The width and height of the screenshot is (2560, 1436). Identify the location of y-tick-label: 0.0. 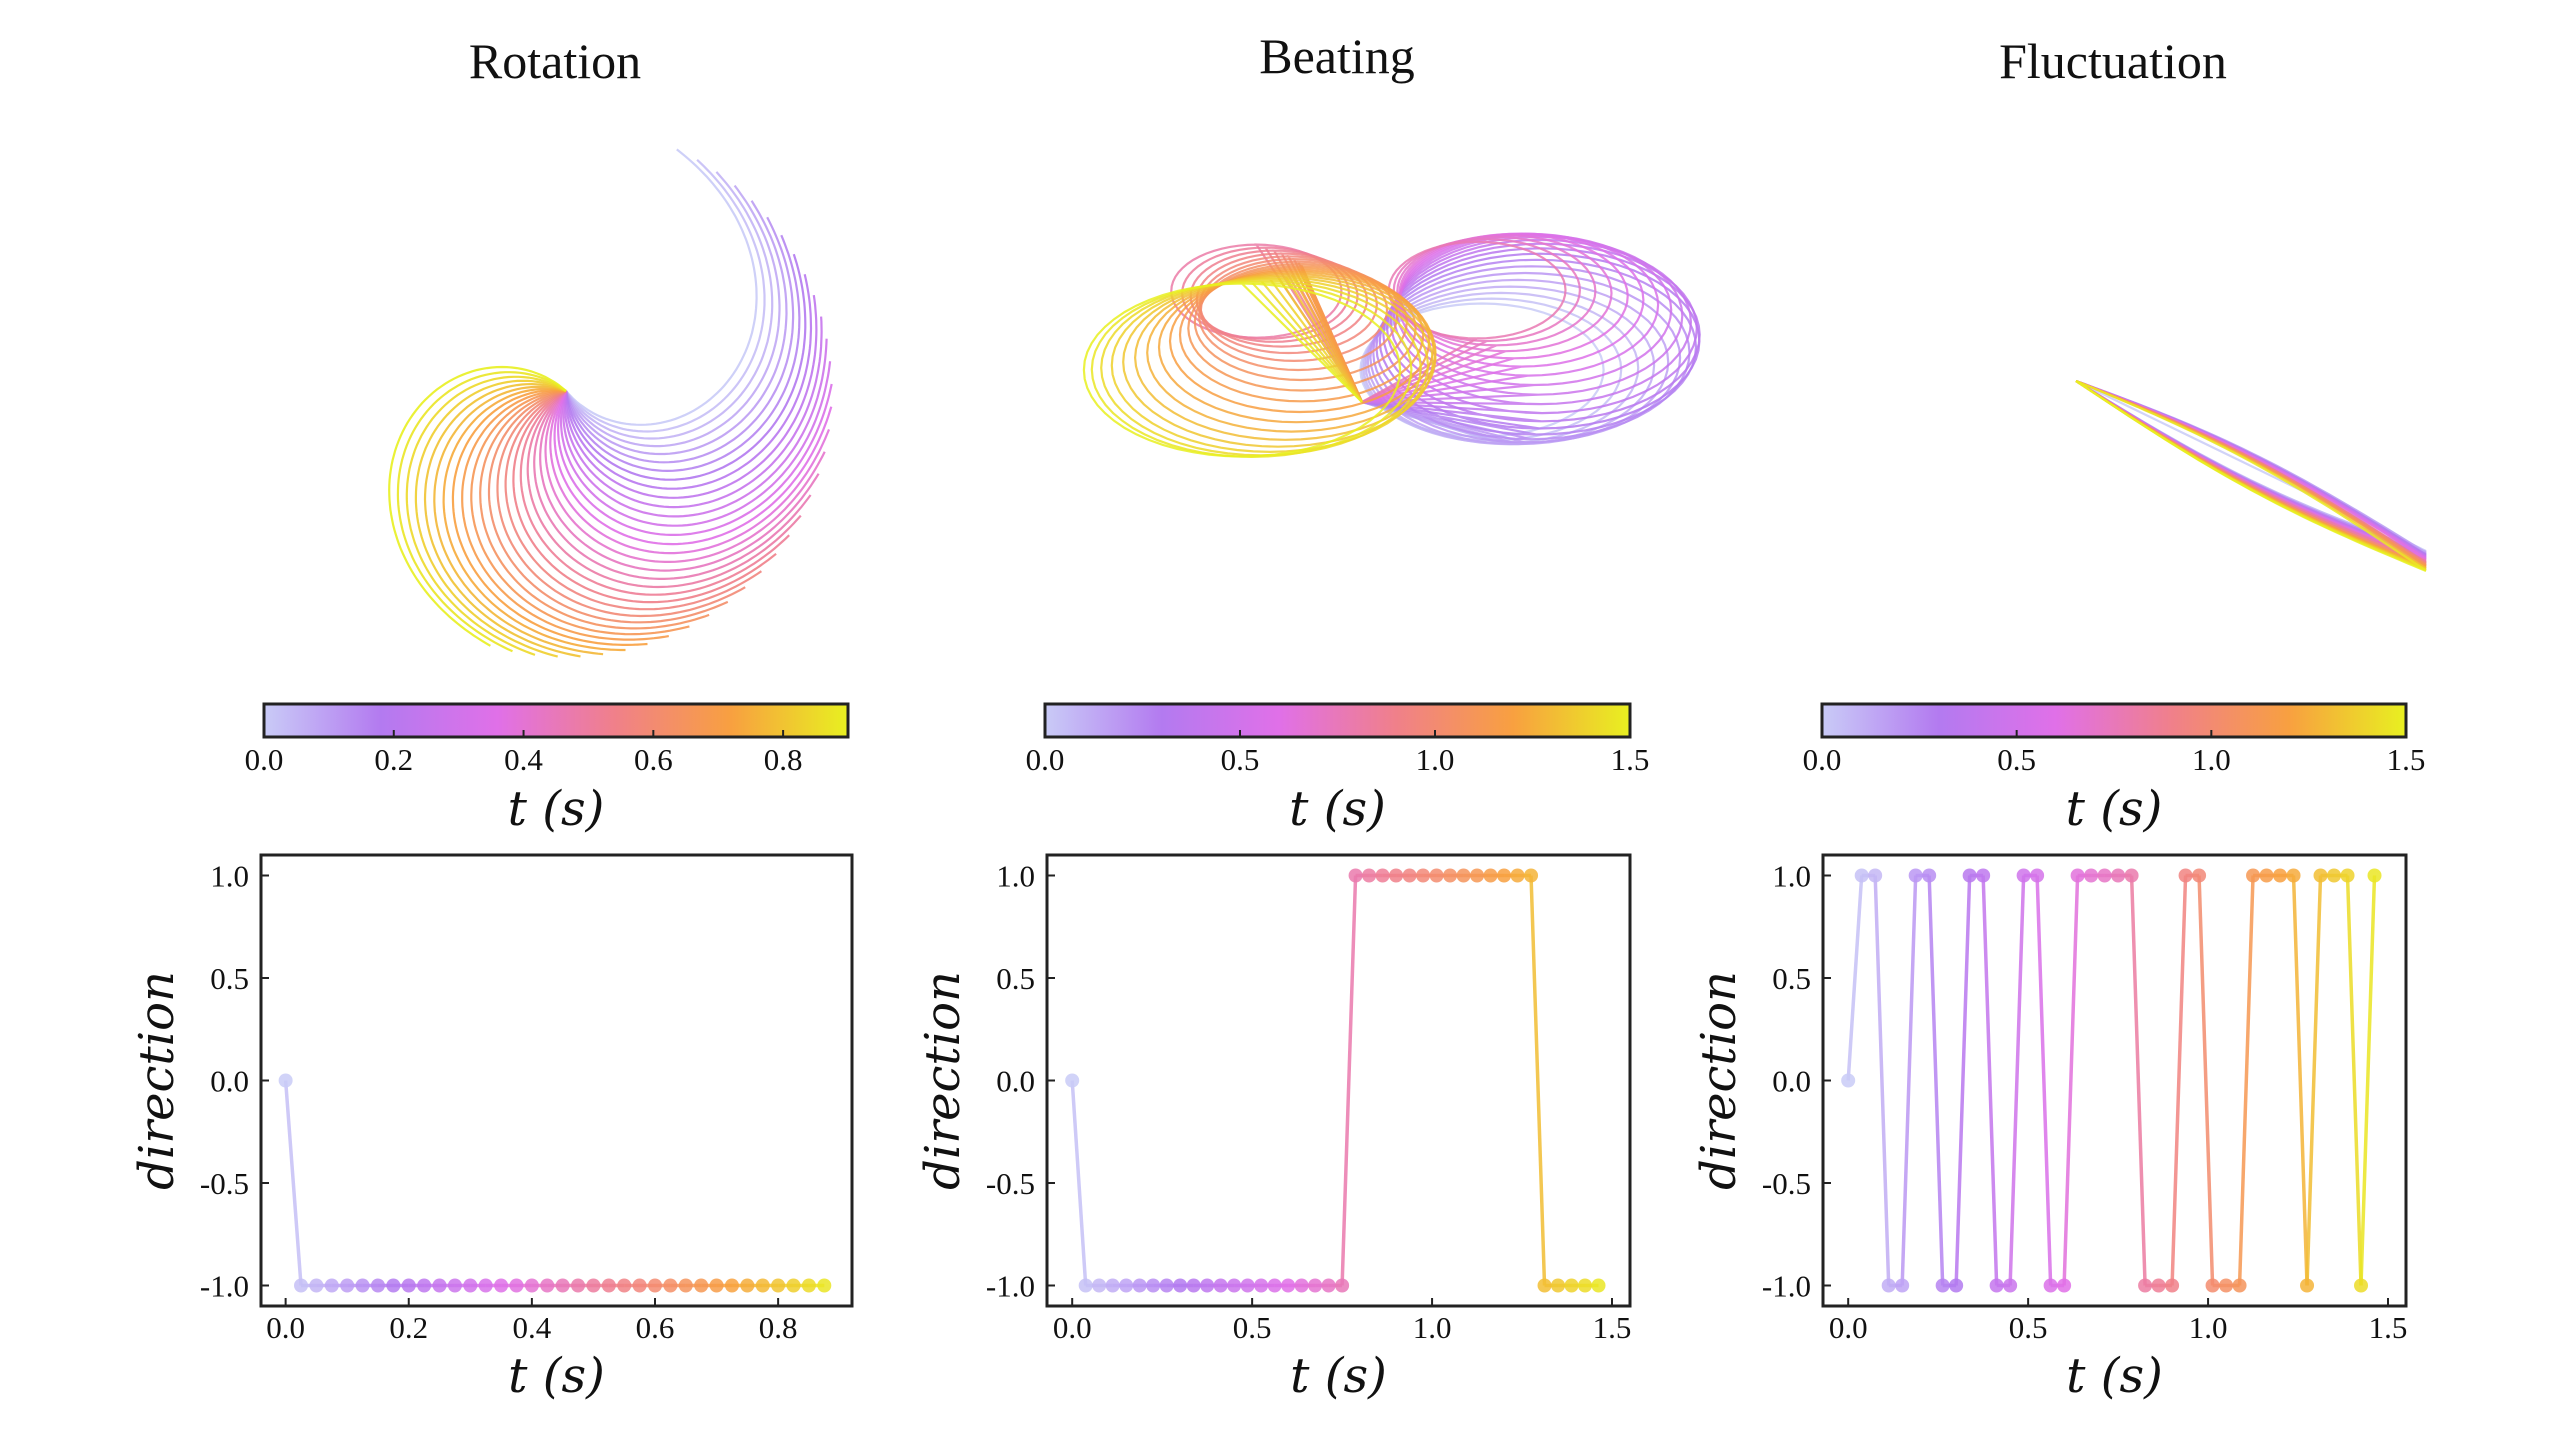
(1791, 1081).